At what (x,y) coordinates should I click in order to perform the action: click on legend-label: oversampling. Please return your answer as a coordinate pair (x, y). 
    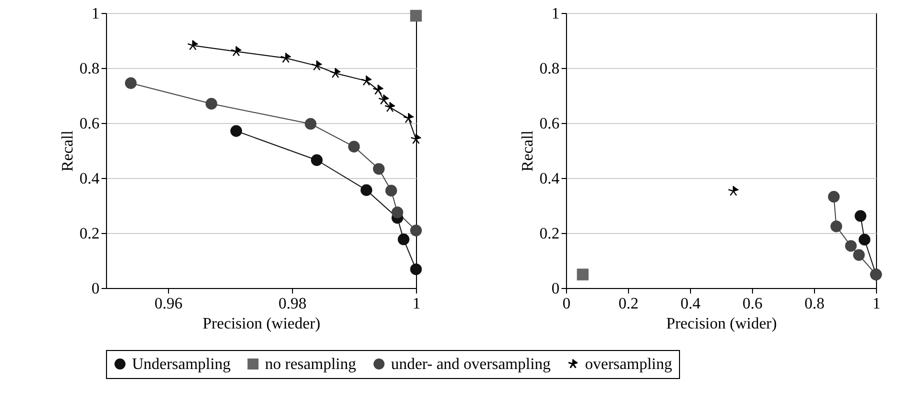
    Looking at the image, I should click on (628, 364).